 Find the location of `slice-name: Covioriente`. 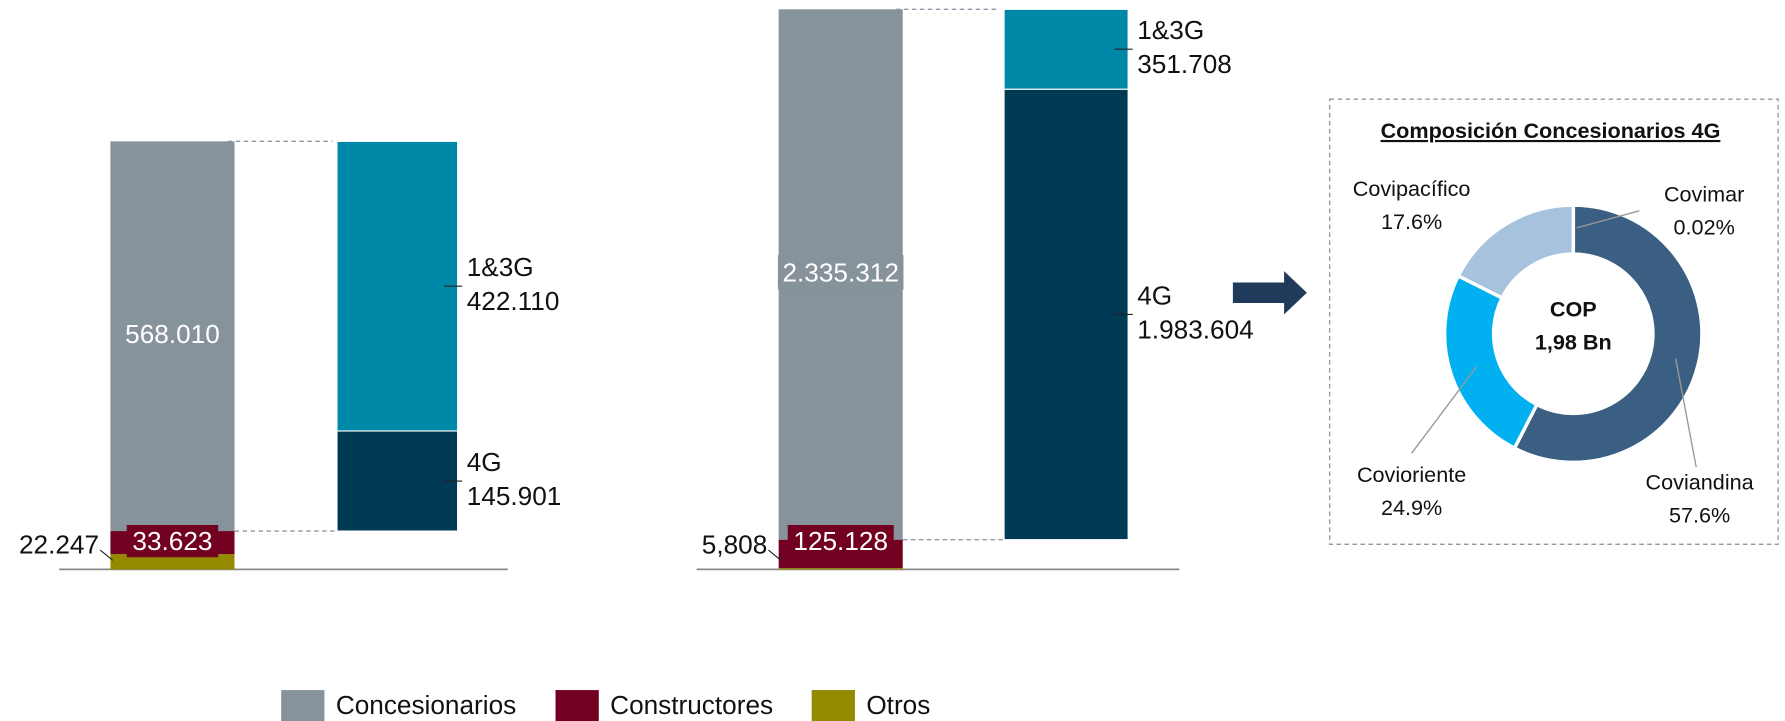

slice-name: Covioriente is located at coordinates (1411, 474).